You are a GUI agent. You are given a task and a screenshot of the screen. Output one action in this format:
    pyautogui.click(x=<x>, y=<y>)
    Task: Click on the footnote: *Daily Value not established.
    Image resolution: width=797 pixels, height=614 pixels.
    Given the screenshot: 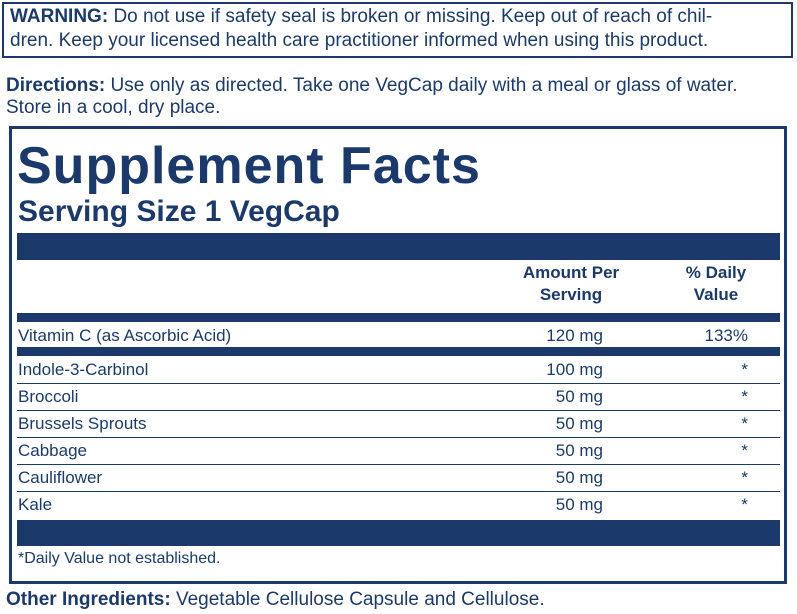 What is the action you would take?
    pyautogui.click(x=119, y=558)
    